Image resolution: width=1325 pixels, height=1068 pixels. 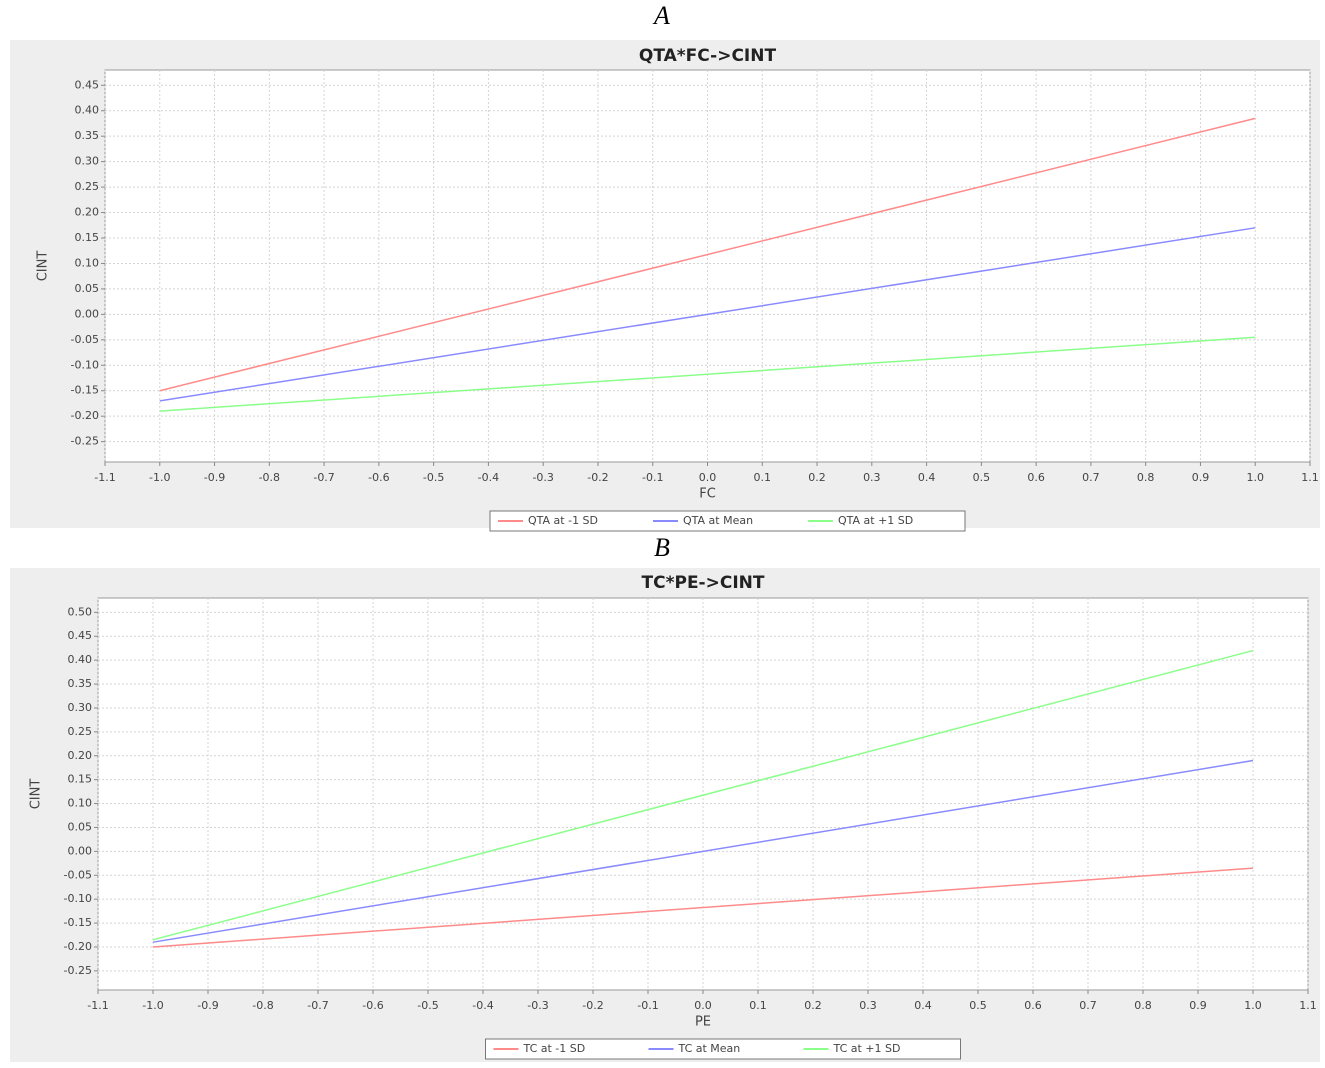 I want to click on legend-label: QTA at -1 SD, so click(x=563, y=520).